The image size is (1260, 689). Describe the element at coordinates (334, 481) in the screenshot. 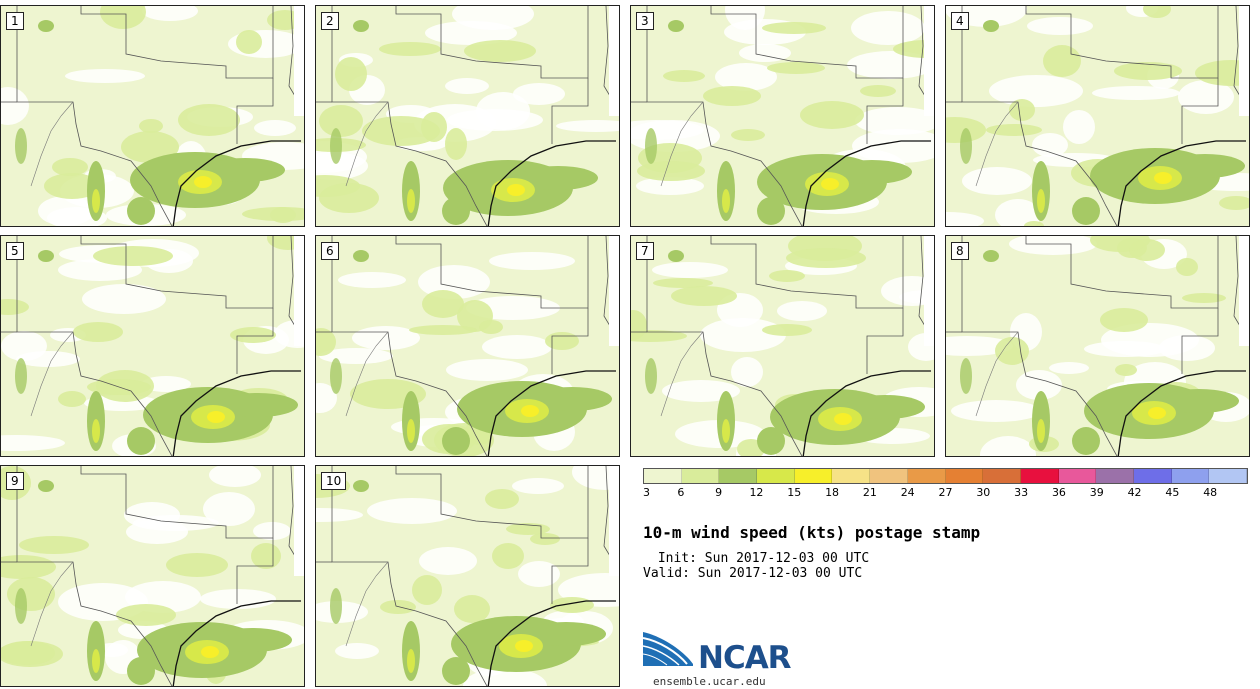

I see `member-number: 10` at that location.